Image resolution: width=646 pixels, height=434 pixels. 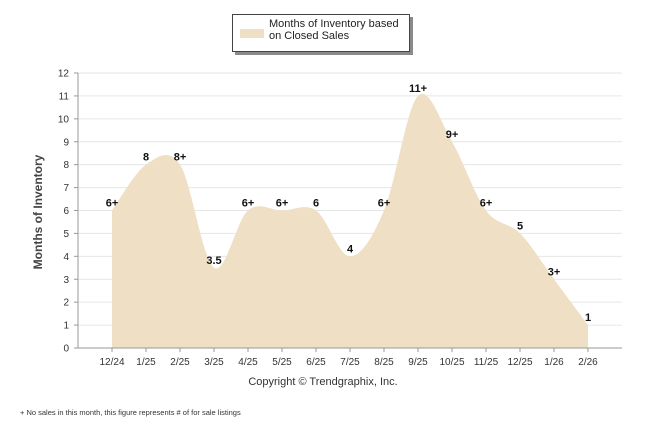 I want to click on x-tick-label: 11/25, so click(x=486, y=362).